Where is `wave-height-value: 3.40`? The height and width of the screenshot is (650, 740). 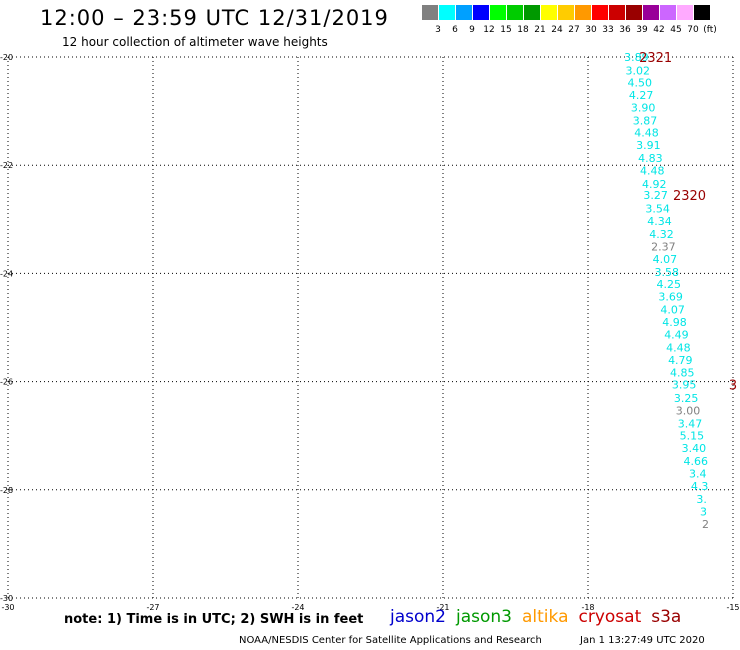
wave-height-value: 3.40 is located at coordinates (694, 448).